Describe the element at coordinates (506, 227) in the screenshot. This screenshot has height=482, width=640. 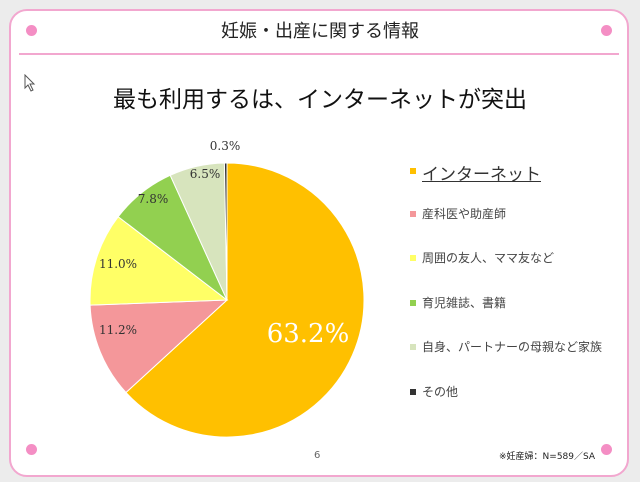
I see `legend-item: 産科医や助産師` at that location.